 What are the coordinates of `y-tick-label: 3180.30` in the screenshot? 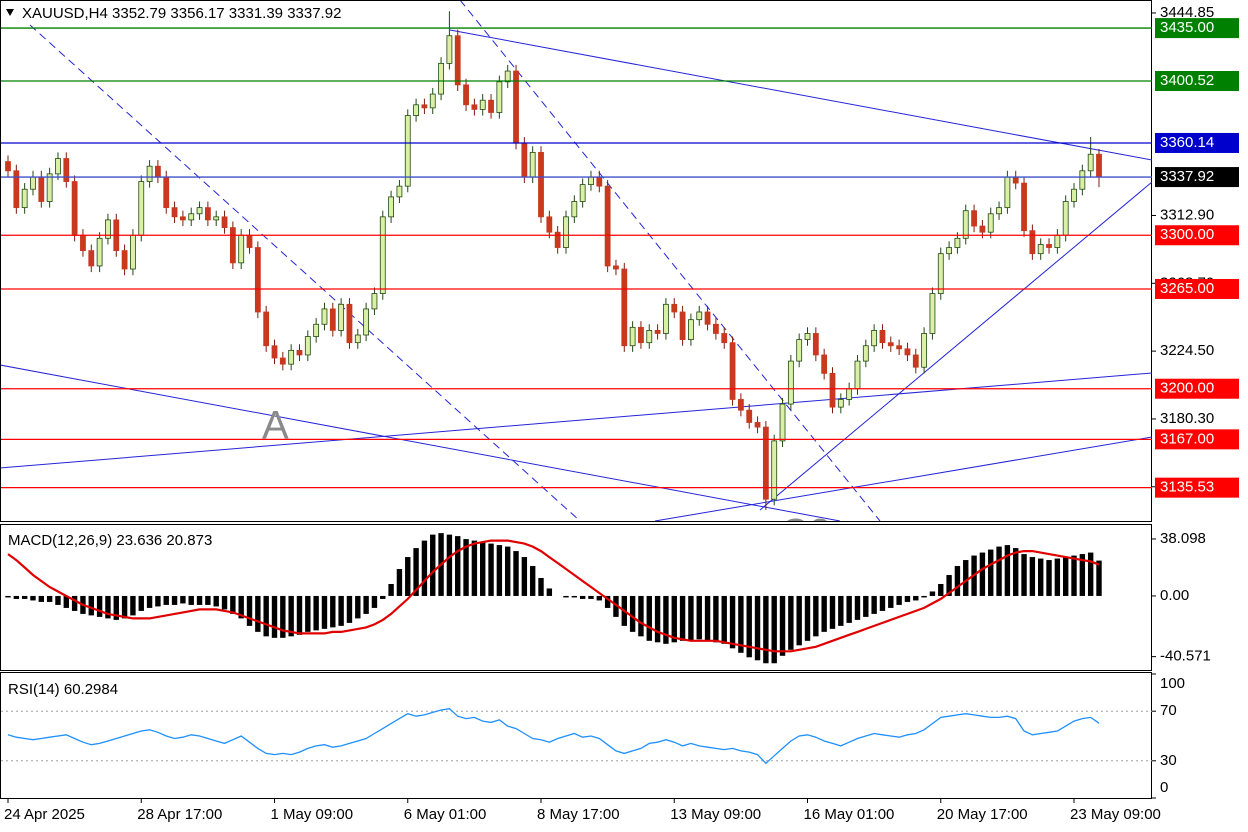 It's located at (1187, 418).